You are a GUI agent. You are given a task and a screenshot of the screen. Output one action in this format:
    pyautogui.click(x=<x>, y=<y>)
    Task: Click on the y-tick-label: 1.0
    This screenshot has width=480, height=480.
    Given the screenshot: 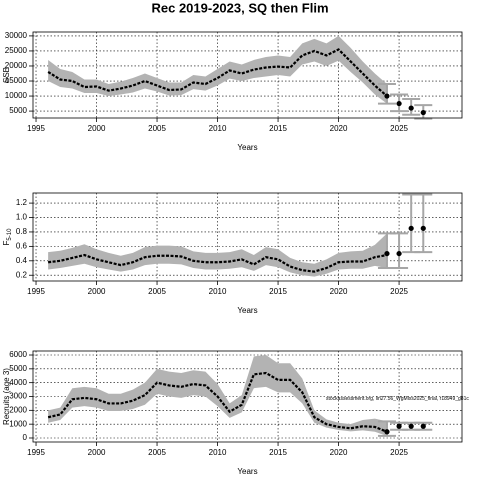 What is the action you would take?
    pyautogui.click(x=22, y=217)
    